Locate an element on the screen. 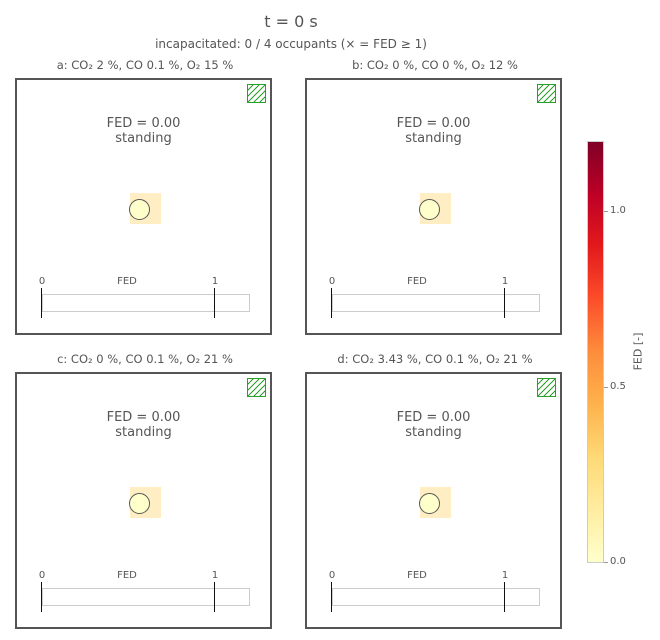  colorbar is located at coordinates (595, 352).